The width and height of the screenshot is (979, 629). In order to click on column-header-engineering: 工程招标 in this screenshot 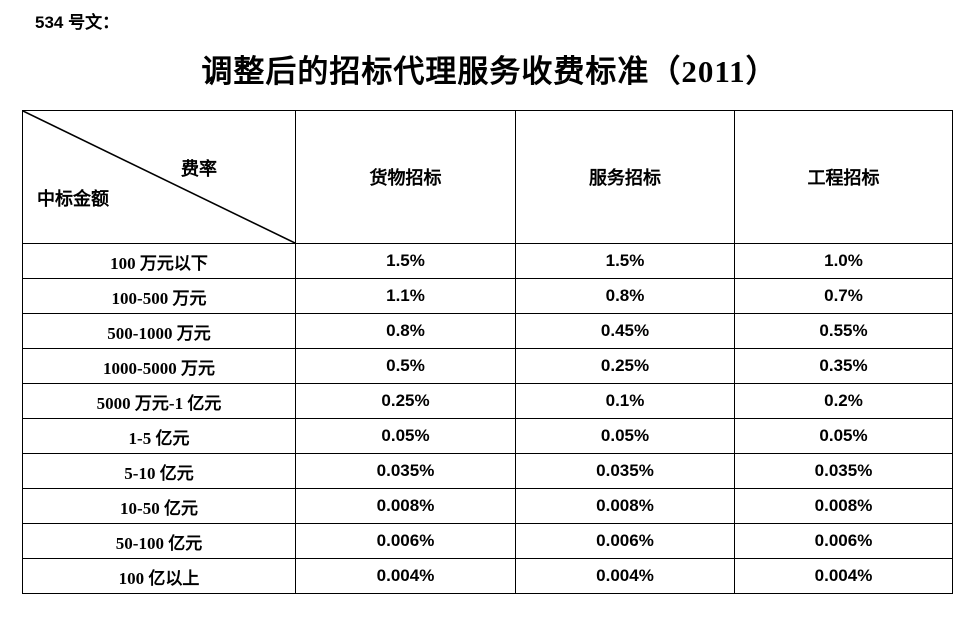, I will do `click(843, 177)`.